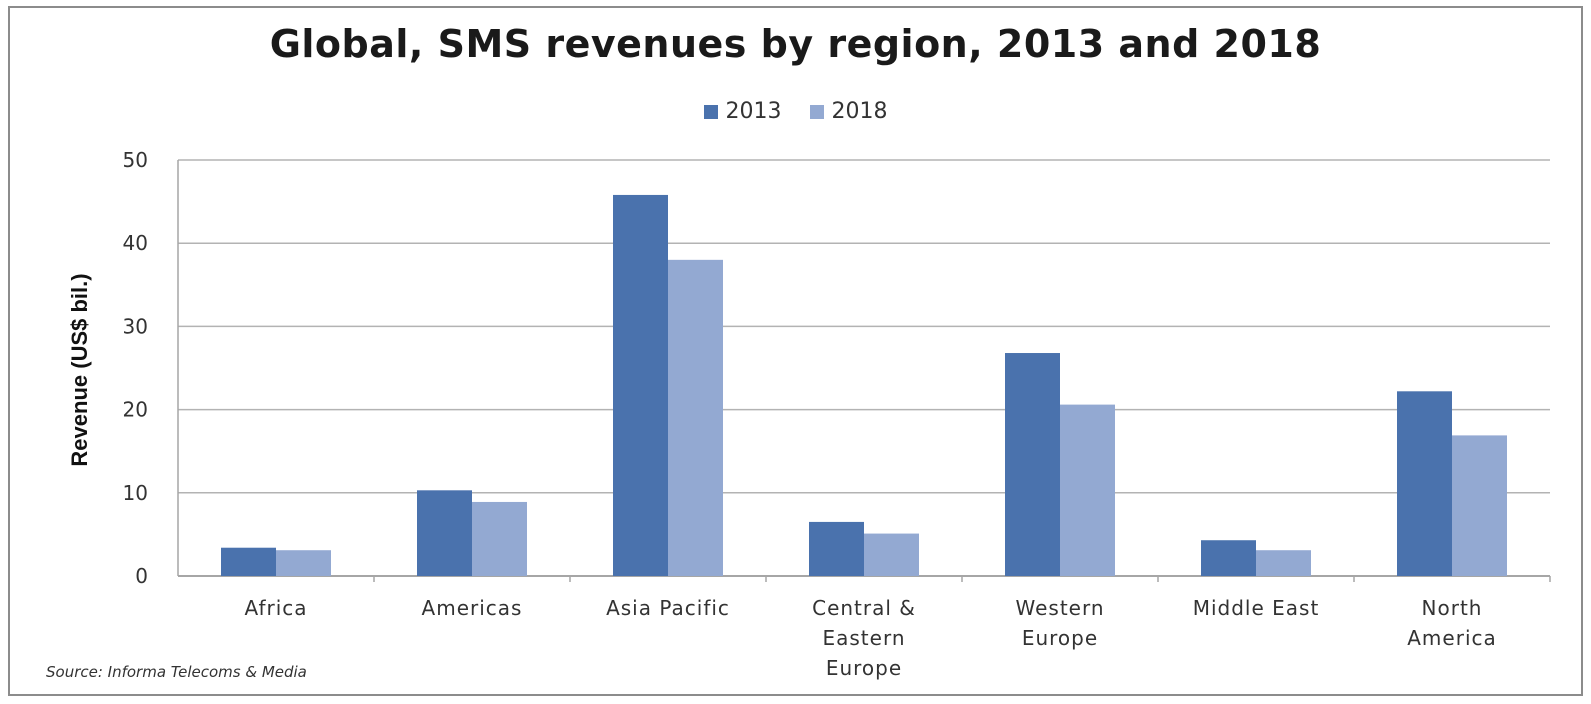 The image size is (1591, 704). Describe the element at coordinates (1452, 608) in the screenshot. I see `x-tick-label: North` at that location.